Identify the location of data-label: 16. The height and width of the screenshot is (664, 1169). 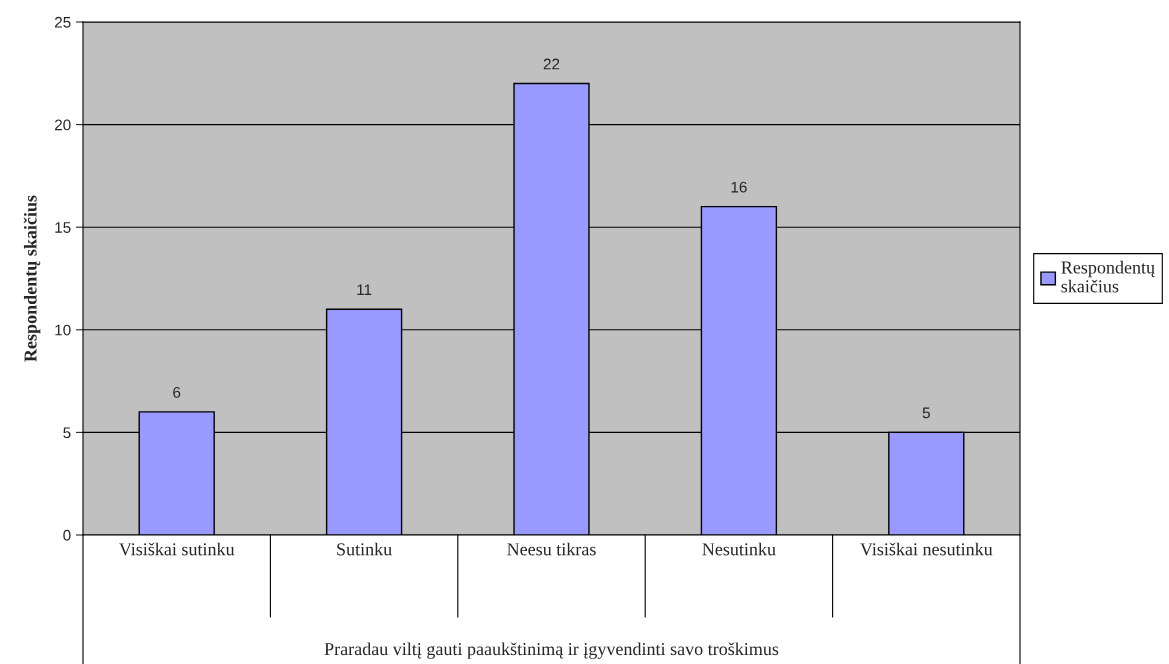
(739, 187).